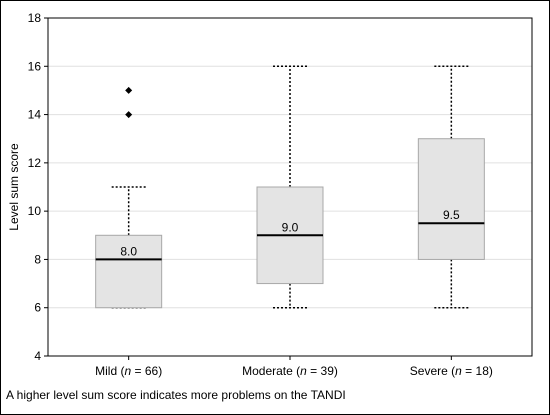  I want to click on x-category-label: Mild (n = 66), so click(128, 371).